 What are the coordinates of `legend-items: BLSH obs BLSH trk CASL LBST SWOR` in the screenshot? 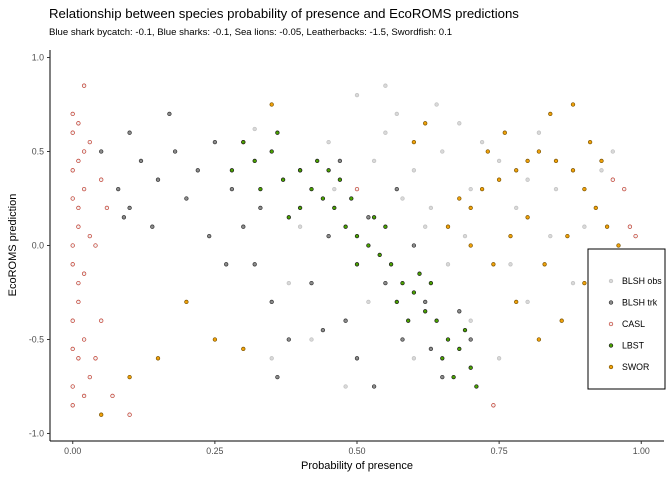 It's located at (635, 324).